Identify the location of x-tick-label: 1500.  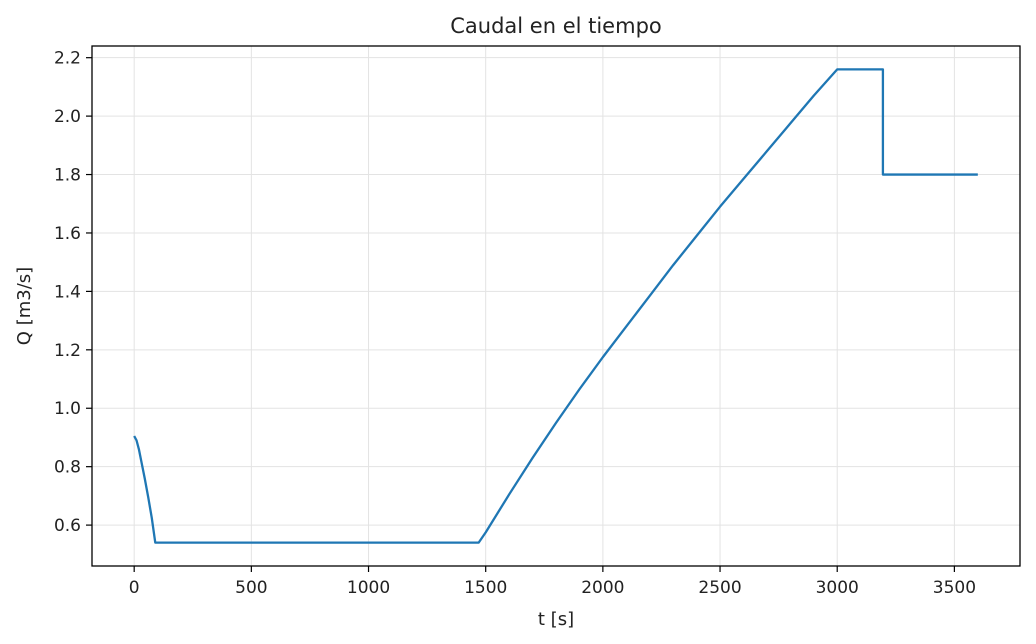
(485, 588).